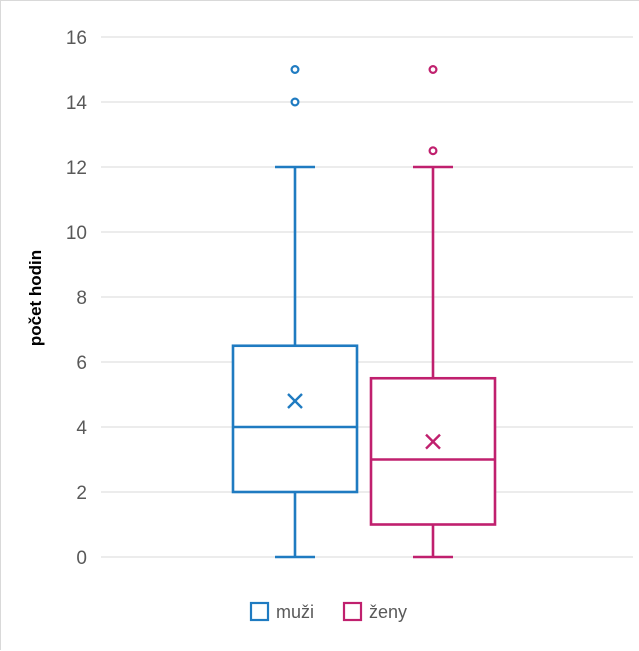 The height and width of the screenshot is (651, 639). Describe the element at coordinates (295, 612) in the screenshot. I see `legend-label: muži` at that location.